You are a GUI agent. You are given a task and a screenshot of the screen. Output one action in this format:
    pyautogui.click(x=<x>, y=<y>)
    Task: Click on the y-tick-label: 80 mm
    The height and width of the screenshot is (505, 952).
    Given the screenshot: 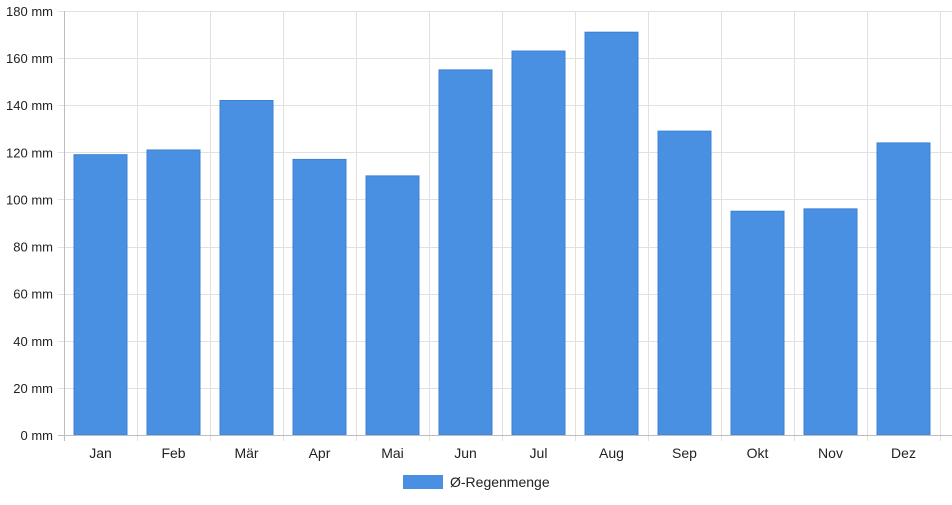 What is the action you would take?
    pyautogui.click(x=33, y=247)
    